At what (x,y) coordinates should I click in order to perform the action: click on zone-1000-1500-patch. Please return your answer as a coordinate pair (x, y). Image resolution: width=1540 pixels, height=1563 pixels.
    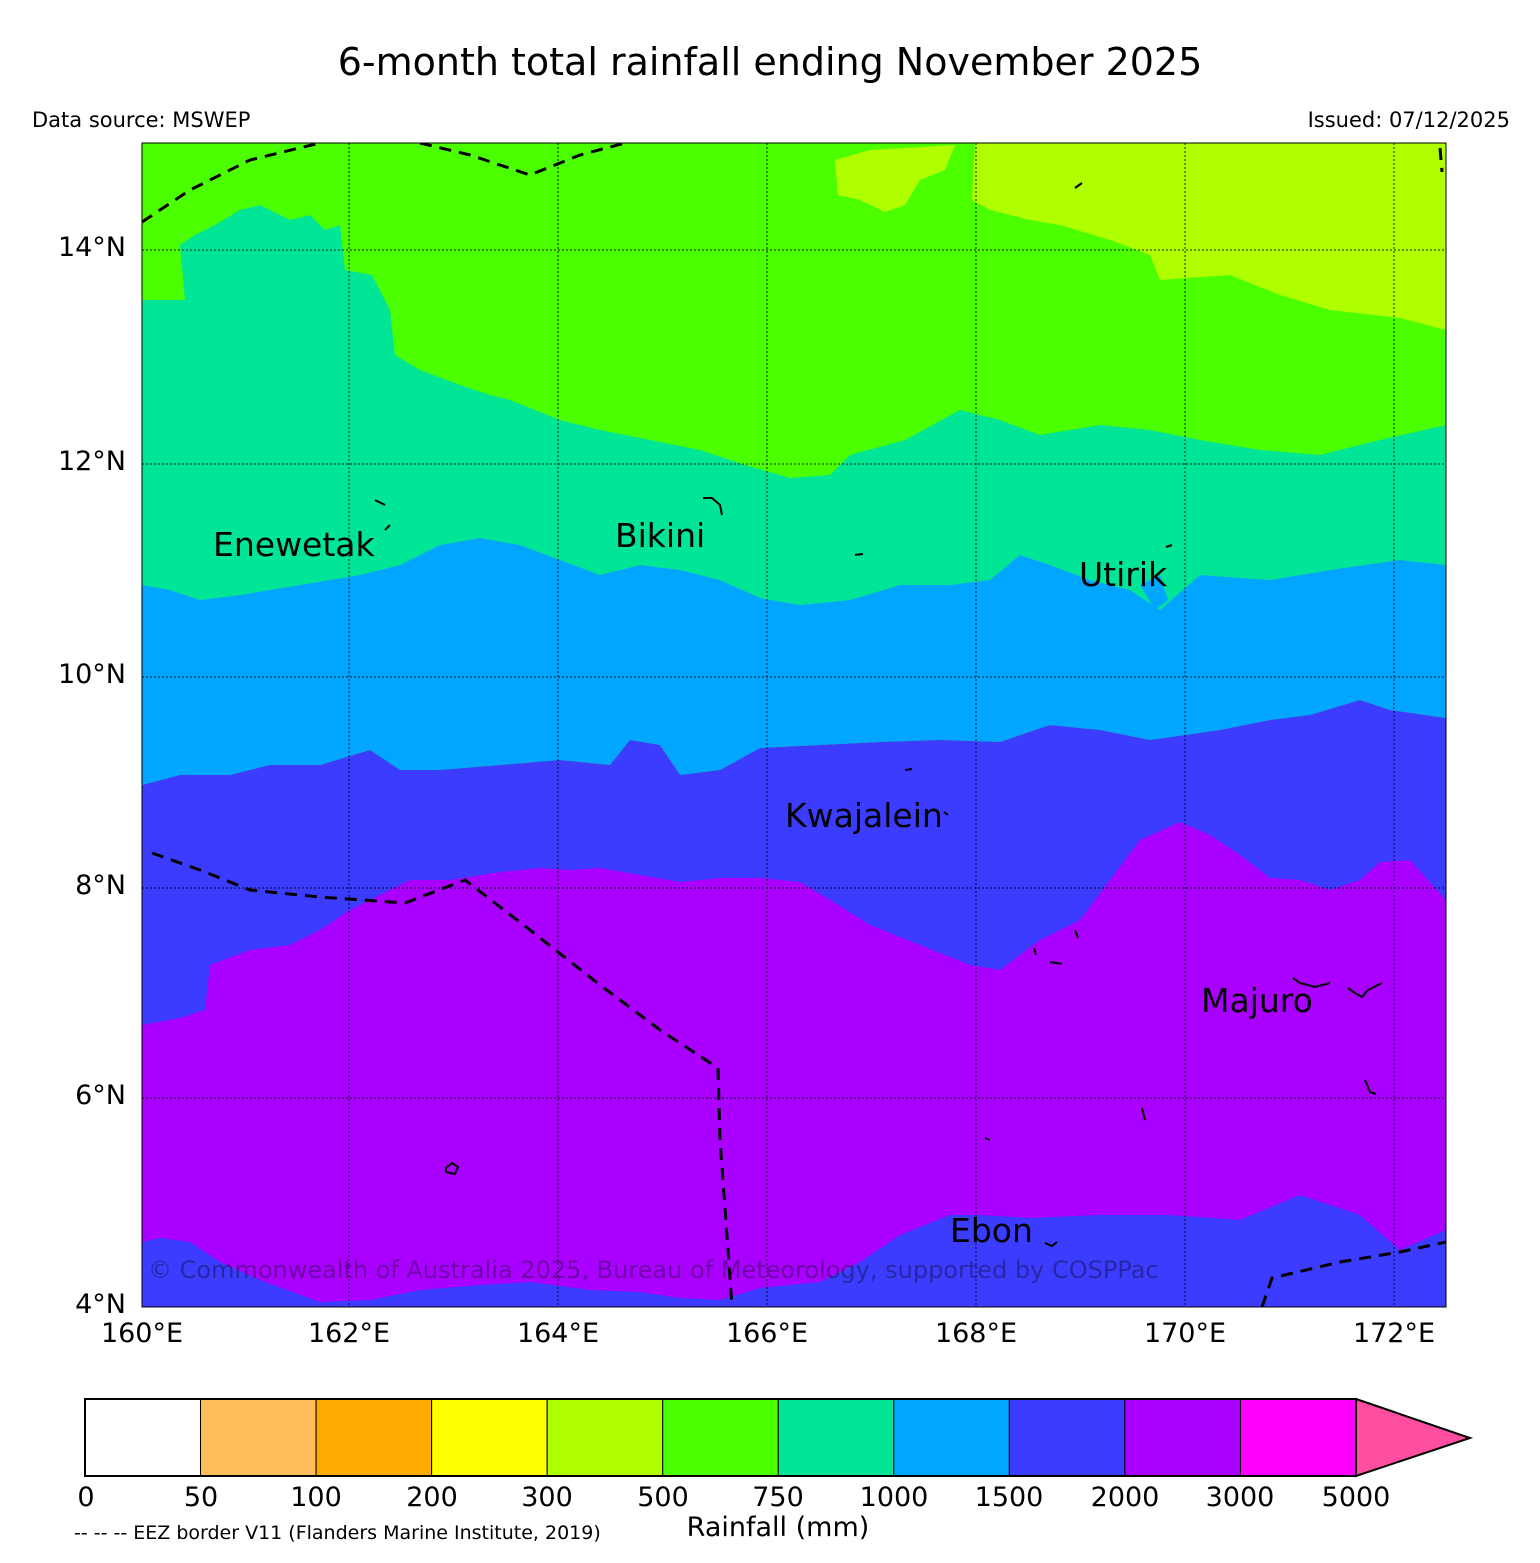
    Looking at the image, I should click on (1154, 592).